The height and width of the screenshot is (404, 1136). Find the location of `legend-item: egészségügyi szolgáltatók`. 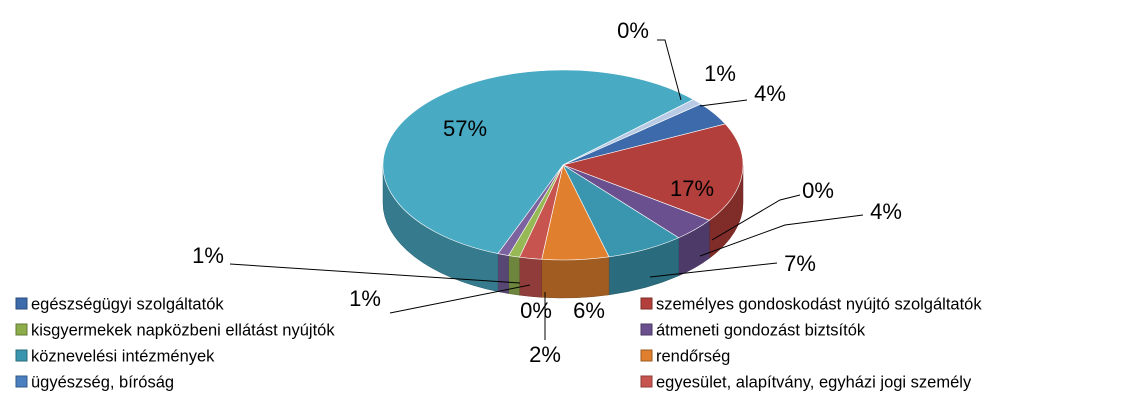

legend-item: egészségügyi szolgáltatók is located at coordinates (119, 304).